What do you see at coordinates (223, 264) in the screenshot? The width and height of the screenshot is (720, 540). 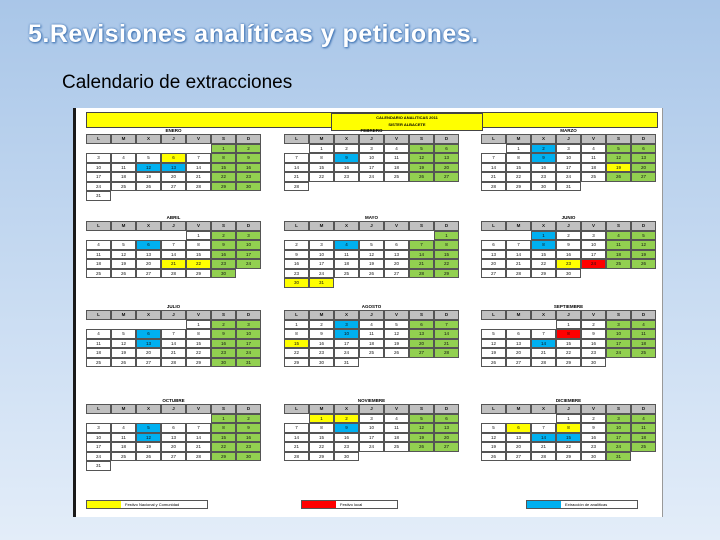 I see `day-cell: 23` at bounding box center [223, 264].